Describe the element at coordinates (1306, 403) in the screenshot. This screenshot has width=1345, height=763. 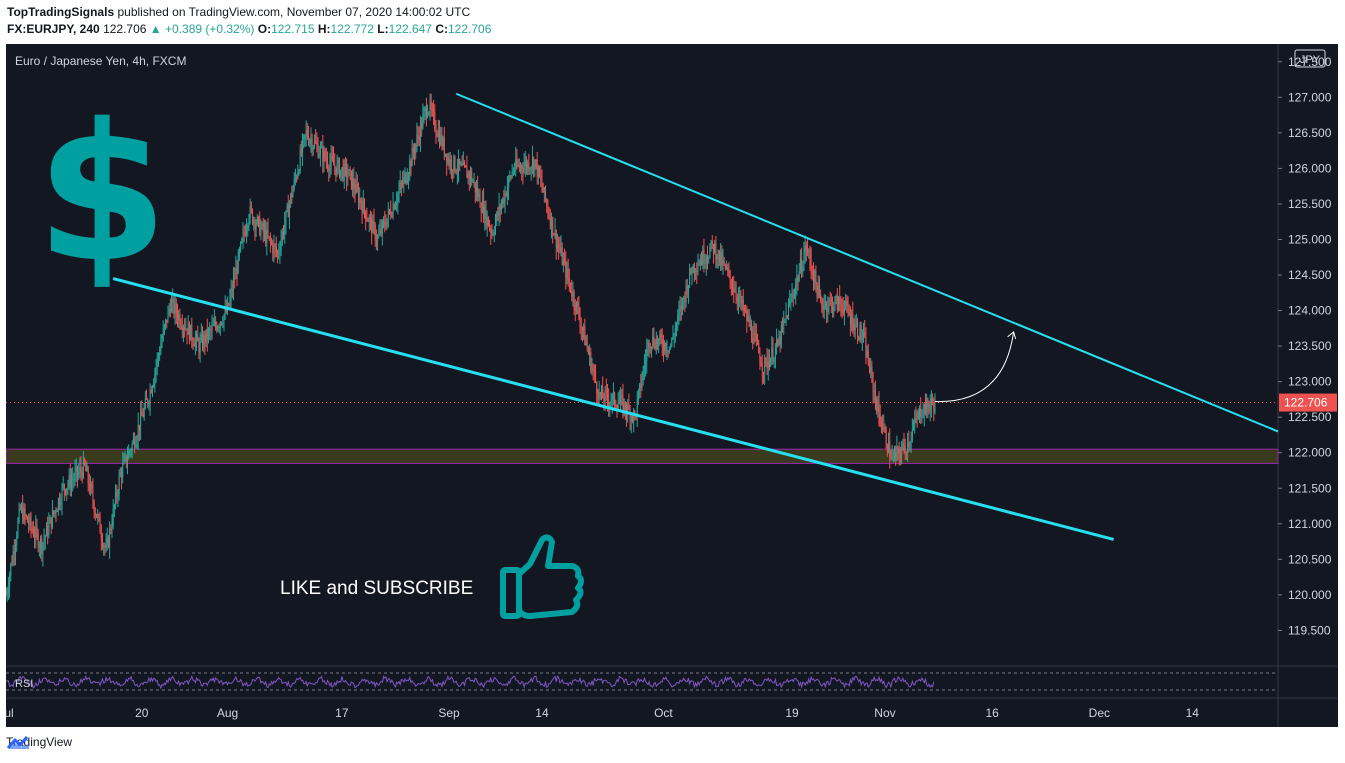
I see `last-price-tag-label: 122.706` at that location.